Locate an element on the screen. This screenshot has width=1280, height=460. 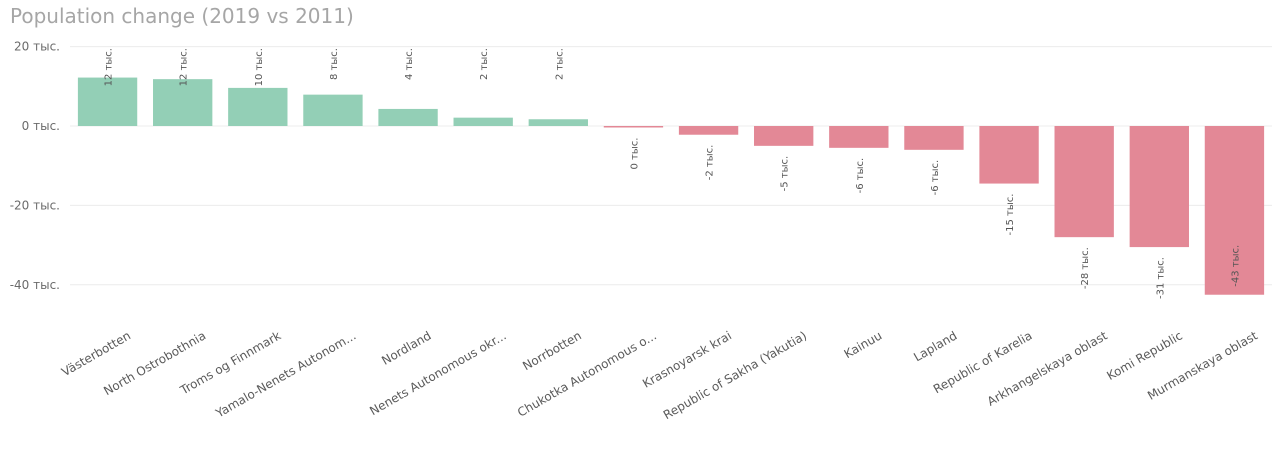
category-label: Republic of Sakha (Yakutia) is located at coordinates (735, 375).